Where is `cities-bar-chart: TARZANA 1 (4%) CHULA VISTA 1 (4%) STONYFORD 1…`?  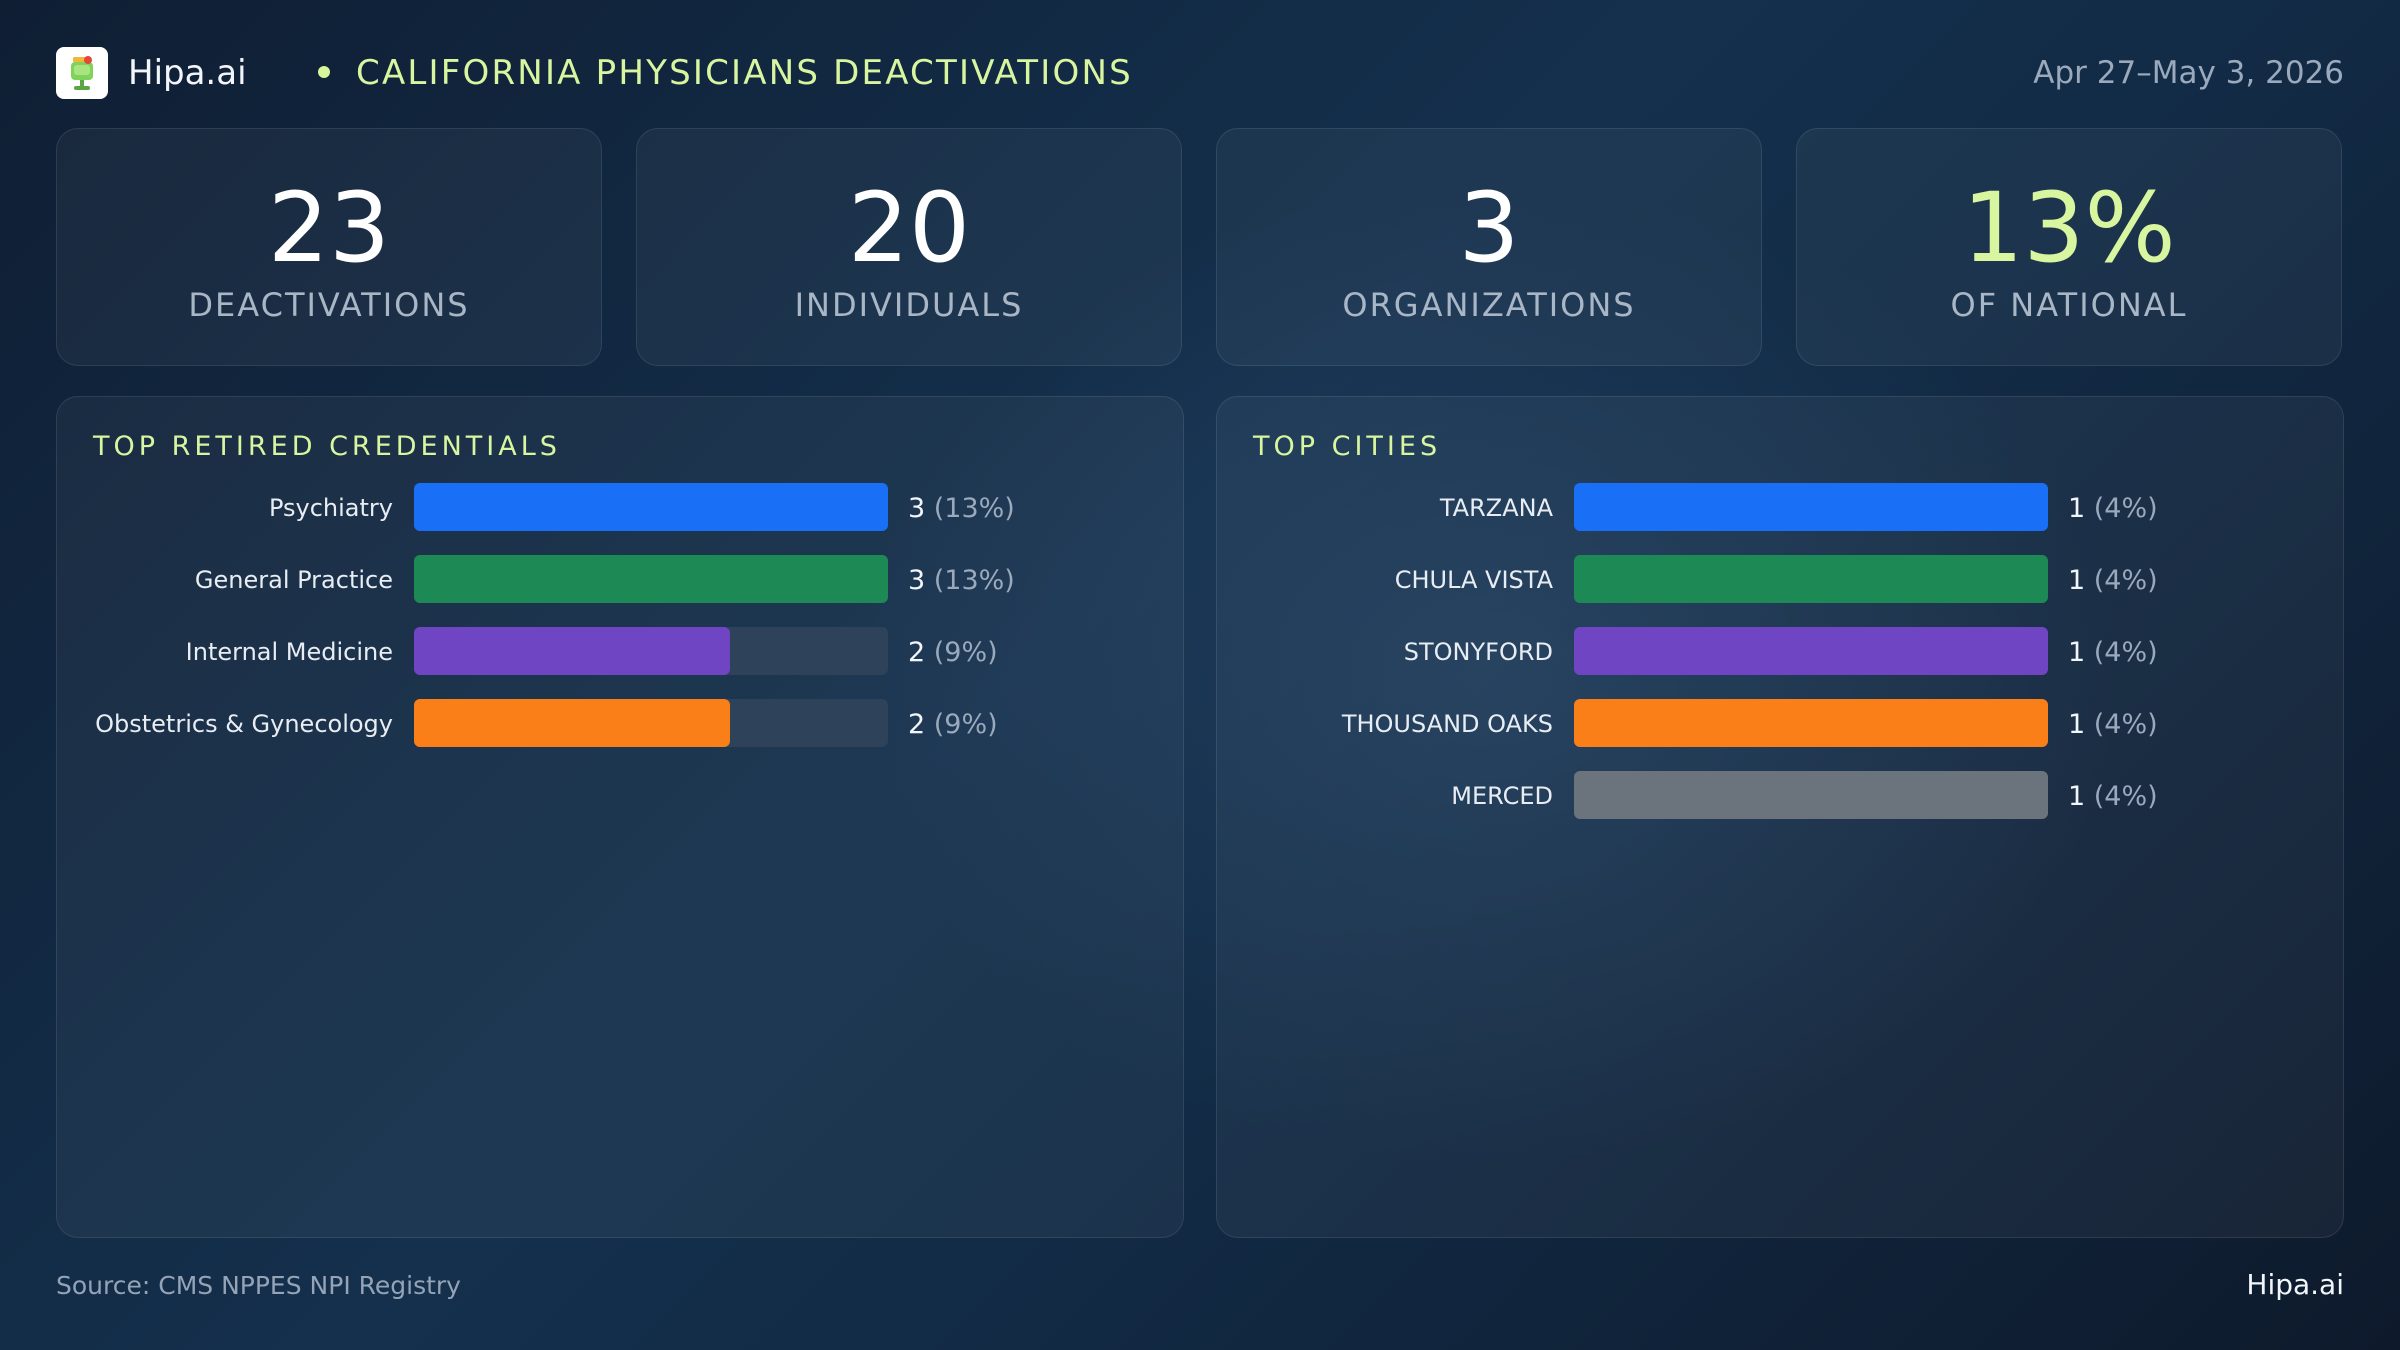 cities-bar-chart: TARZANA 1 (4%) CHULA VISTA 1 (4%) STONYFORD 1… is located at coordinates (1749, 651).